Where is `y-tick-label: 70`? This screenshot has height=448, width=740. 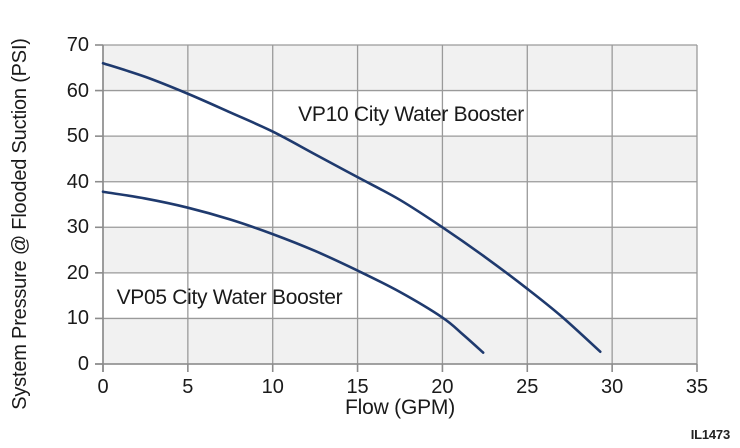
y-tick-label: 70 is located at coordinates (77, 45).